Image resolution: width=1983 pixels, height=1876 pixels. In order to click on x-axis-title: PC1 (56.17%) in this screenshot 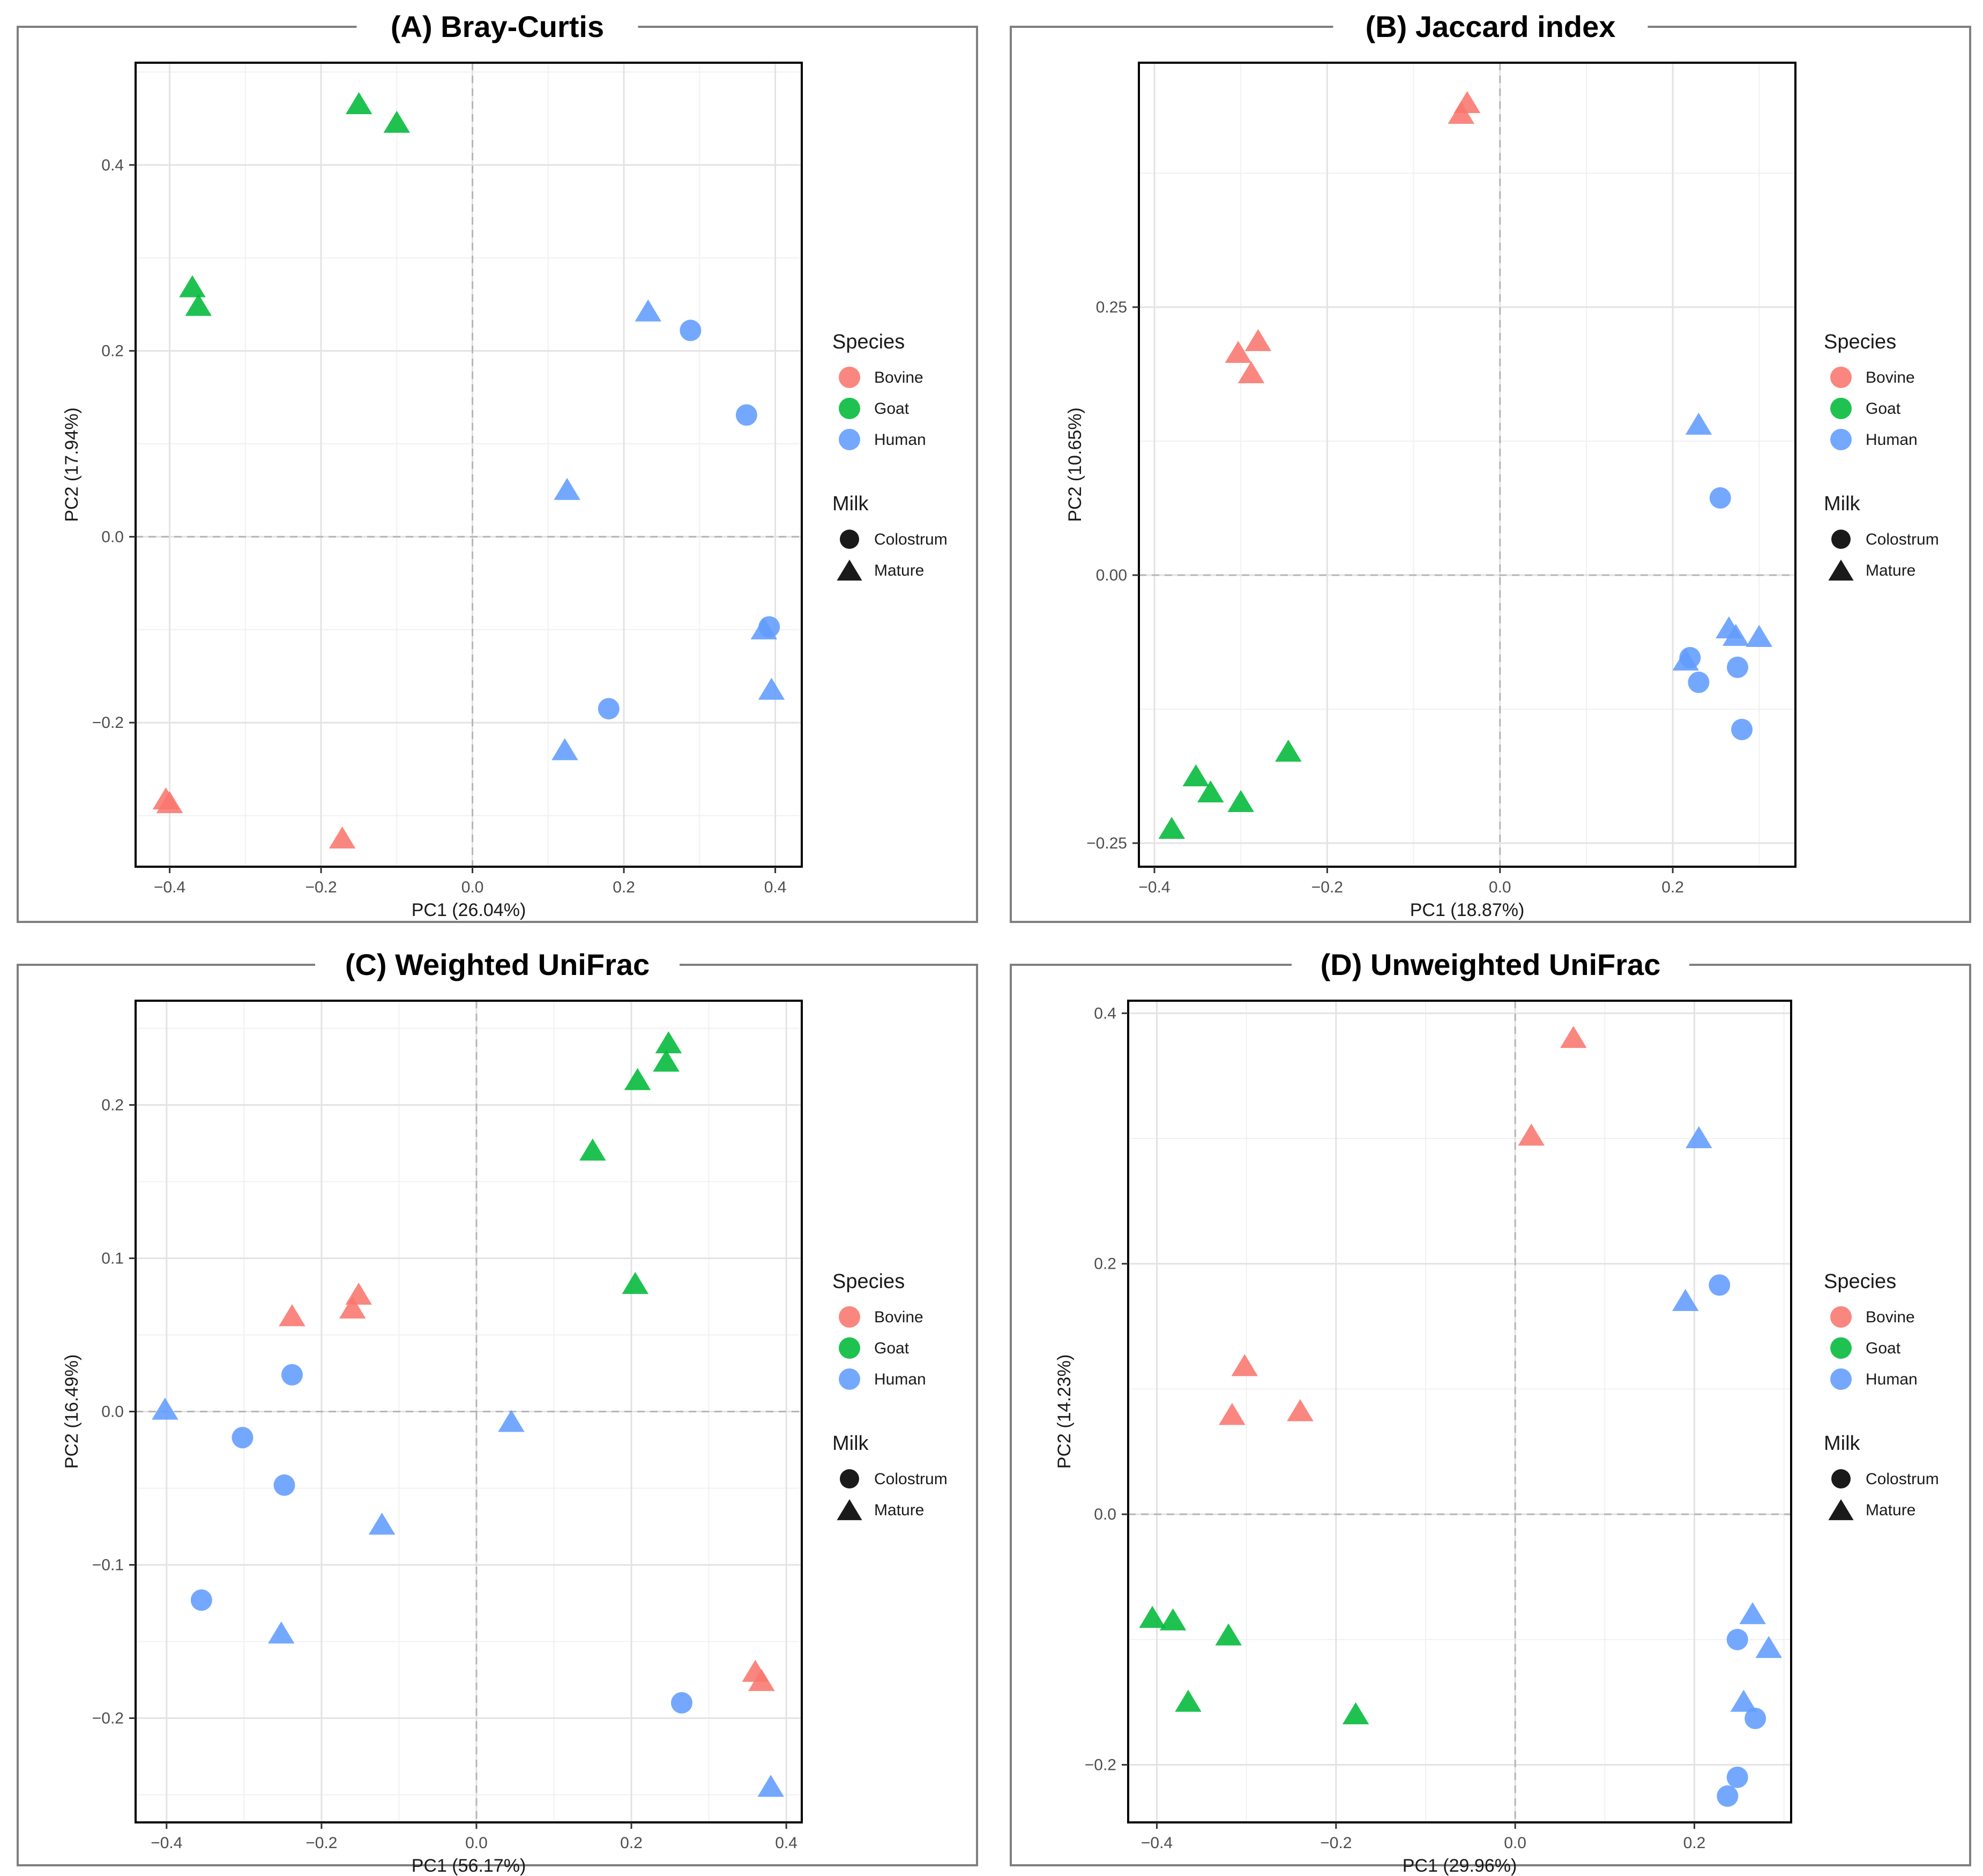, I will do `click(469, 1866)`.